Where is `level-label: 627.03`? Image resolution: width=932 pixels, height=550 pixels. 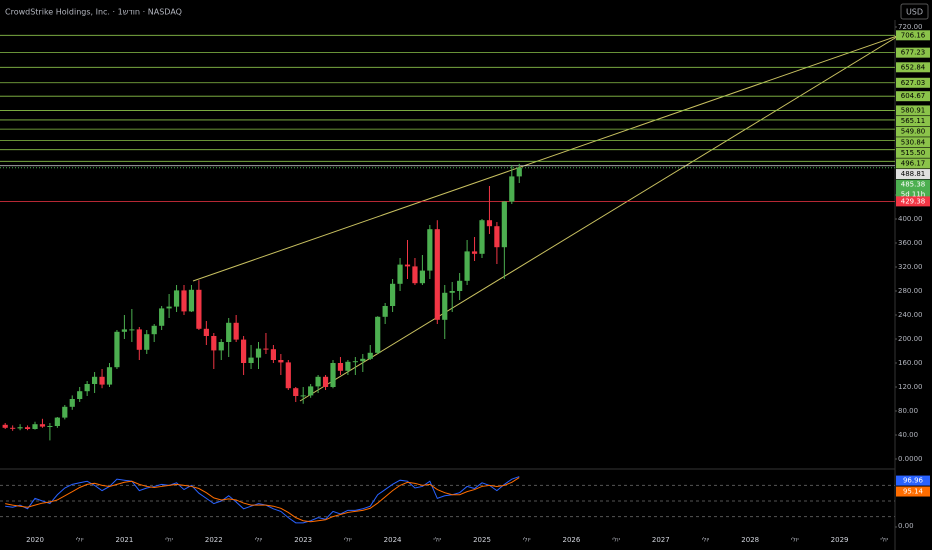 level-label: 627.03 is located at coordinates (913, 83).